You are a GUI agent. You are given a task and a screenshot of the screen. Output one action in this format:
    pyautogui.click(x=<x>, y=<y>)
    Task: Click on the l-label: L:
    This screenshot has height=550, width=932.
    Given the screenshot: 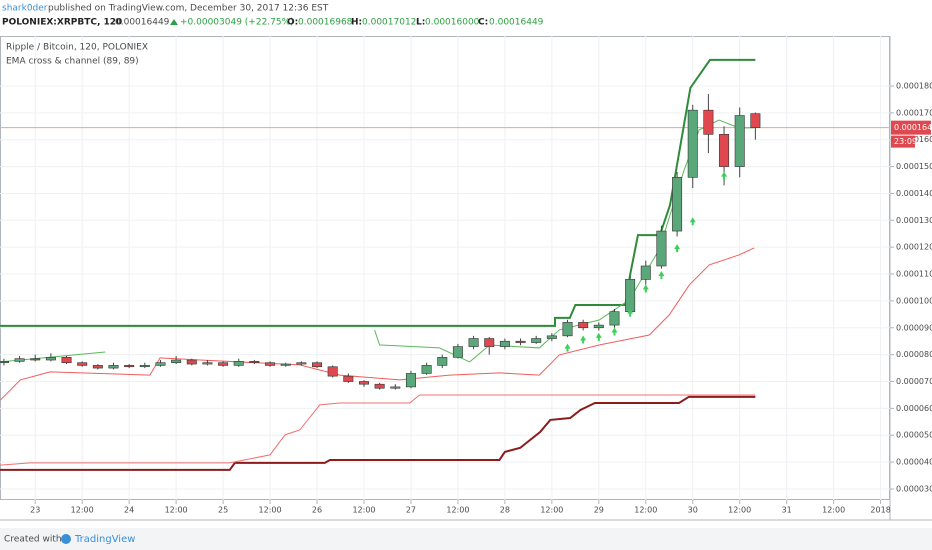 What is the action you would take?
    pyautogui.click(x=420, y=23)
    